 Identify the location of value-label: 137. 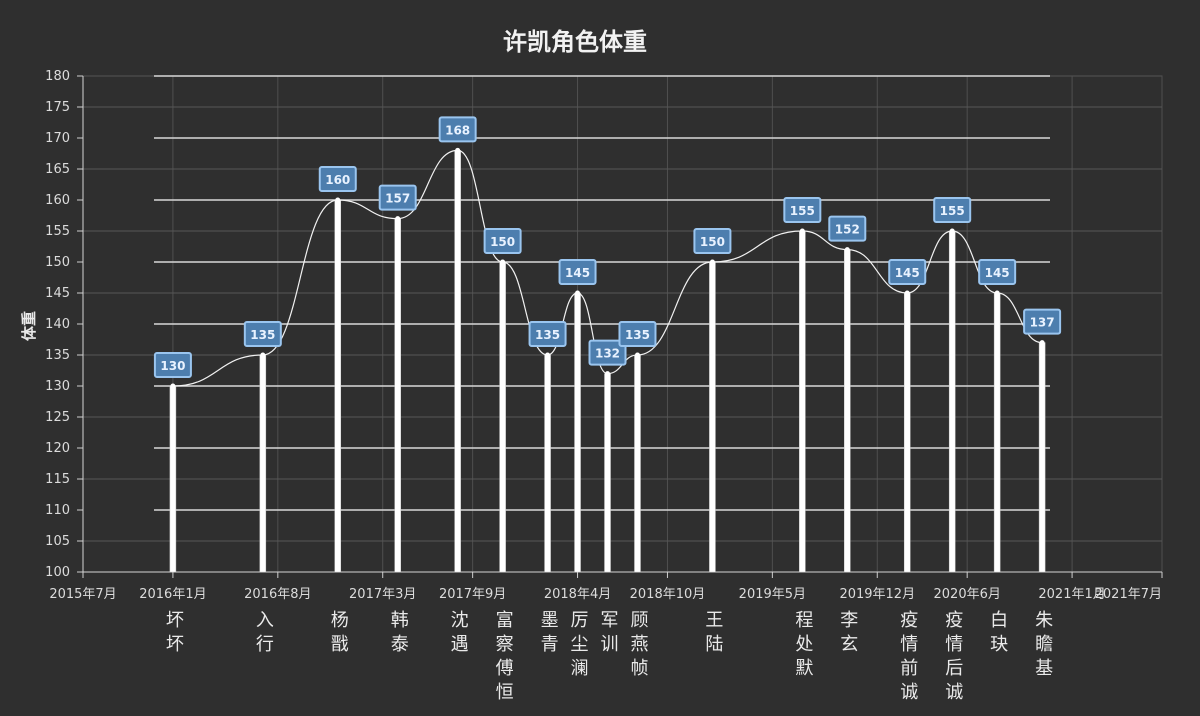
(1042, 323).